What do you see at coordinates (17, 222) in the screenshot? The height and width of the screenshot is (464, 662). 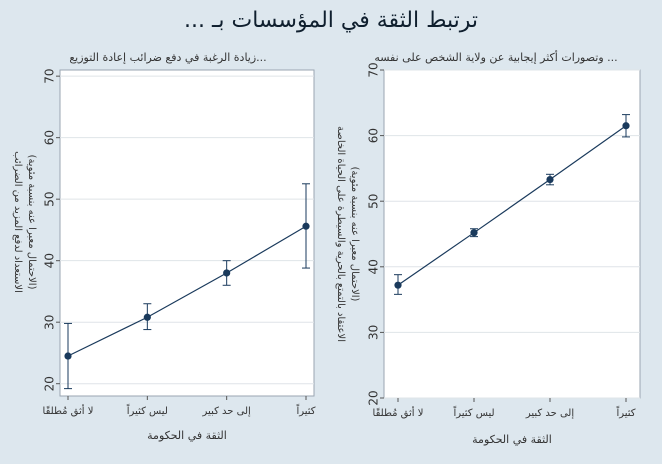 I see `y-axis-label: الاستعداد لدفع المزيد من الضرائب` at bounding box center [17, 222].